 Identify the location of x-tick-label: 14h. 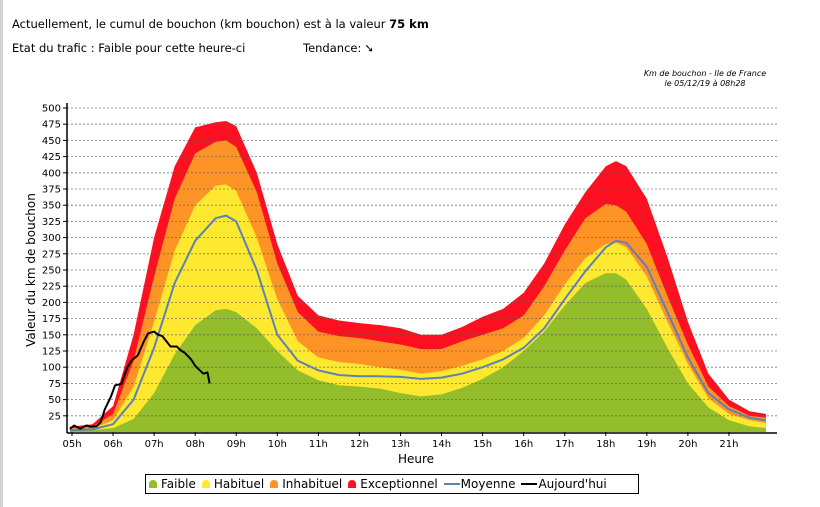
(441, 444).